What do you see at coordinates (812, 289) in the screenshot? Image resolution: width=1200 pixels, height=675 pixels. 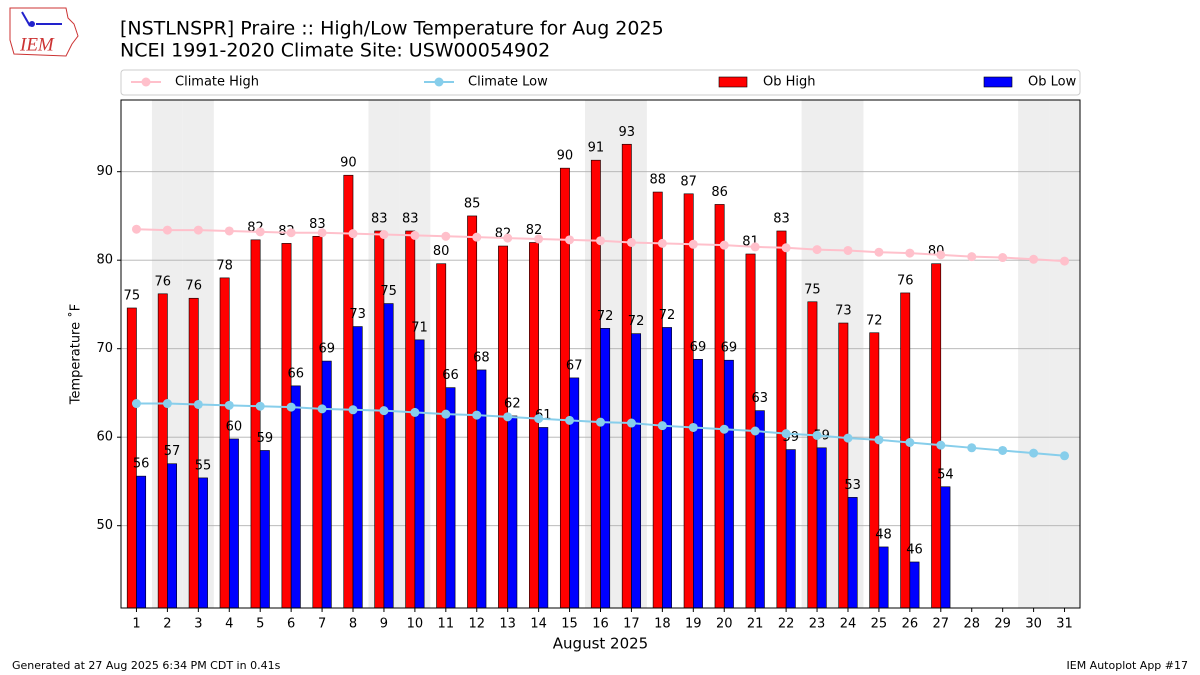 I see `data-label: 75` at bounding box center [812, 289].